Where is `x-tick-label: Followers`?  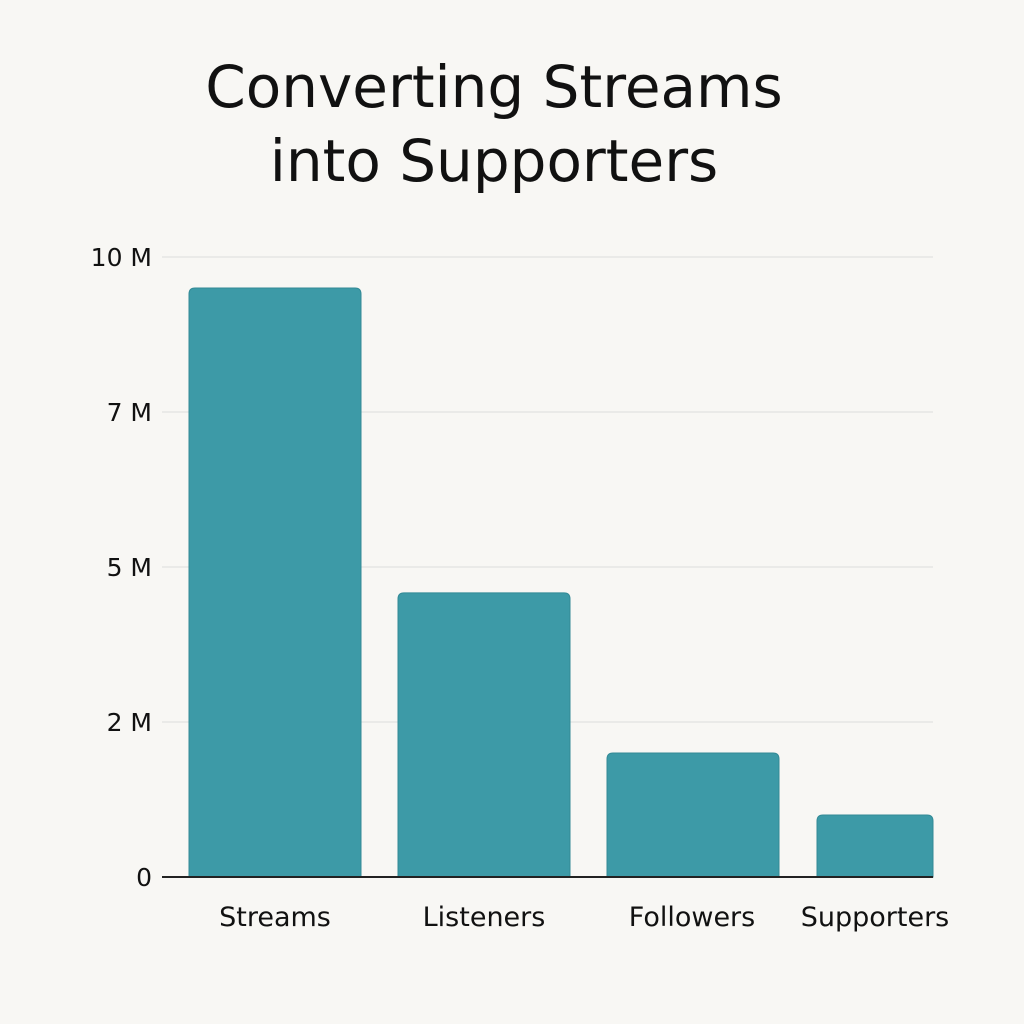 x-tick-label: Followers is located at coordinates (692, 917).